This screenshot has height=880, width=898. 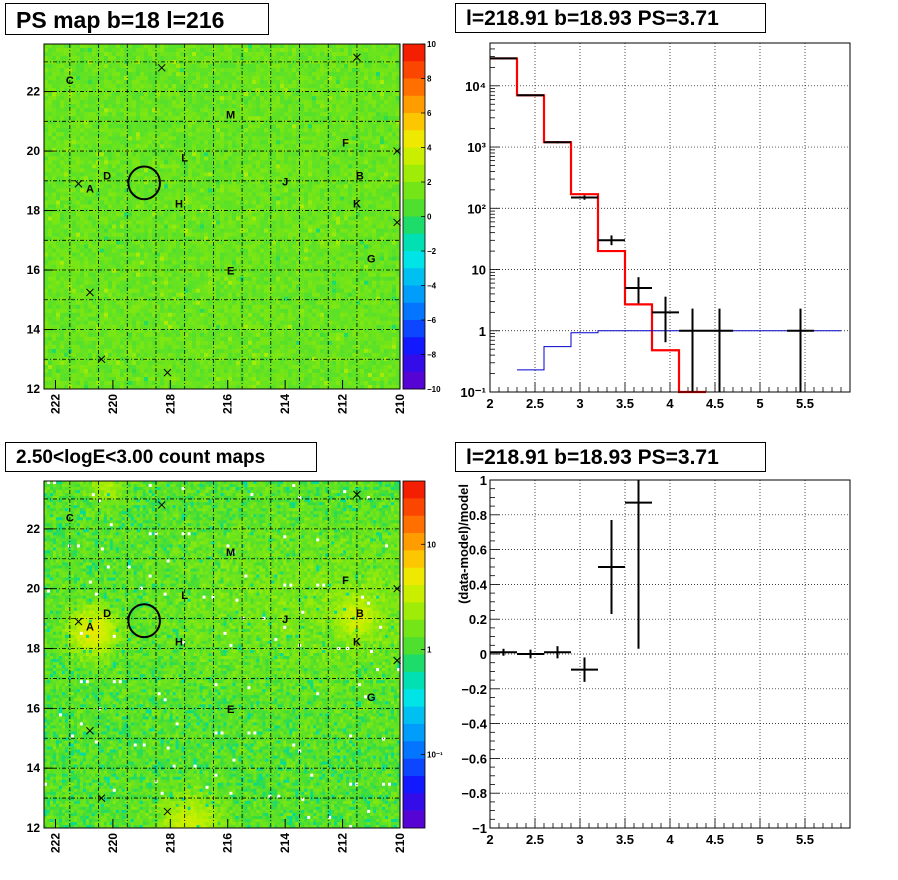 What do you see at coordinates (474, 793) in the screenshot?
I see `y-tick-label: −0.8` at bounding box center [474, 793].